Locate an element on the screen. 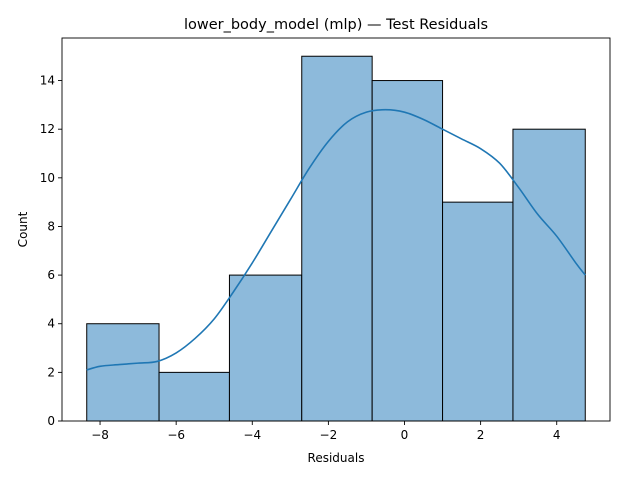 This screenshot has width=640, height=480. y-tick-label-5: 10 is located at coordinates (47, 178).